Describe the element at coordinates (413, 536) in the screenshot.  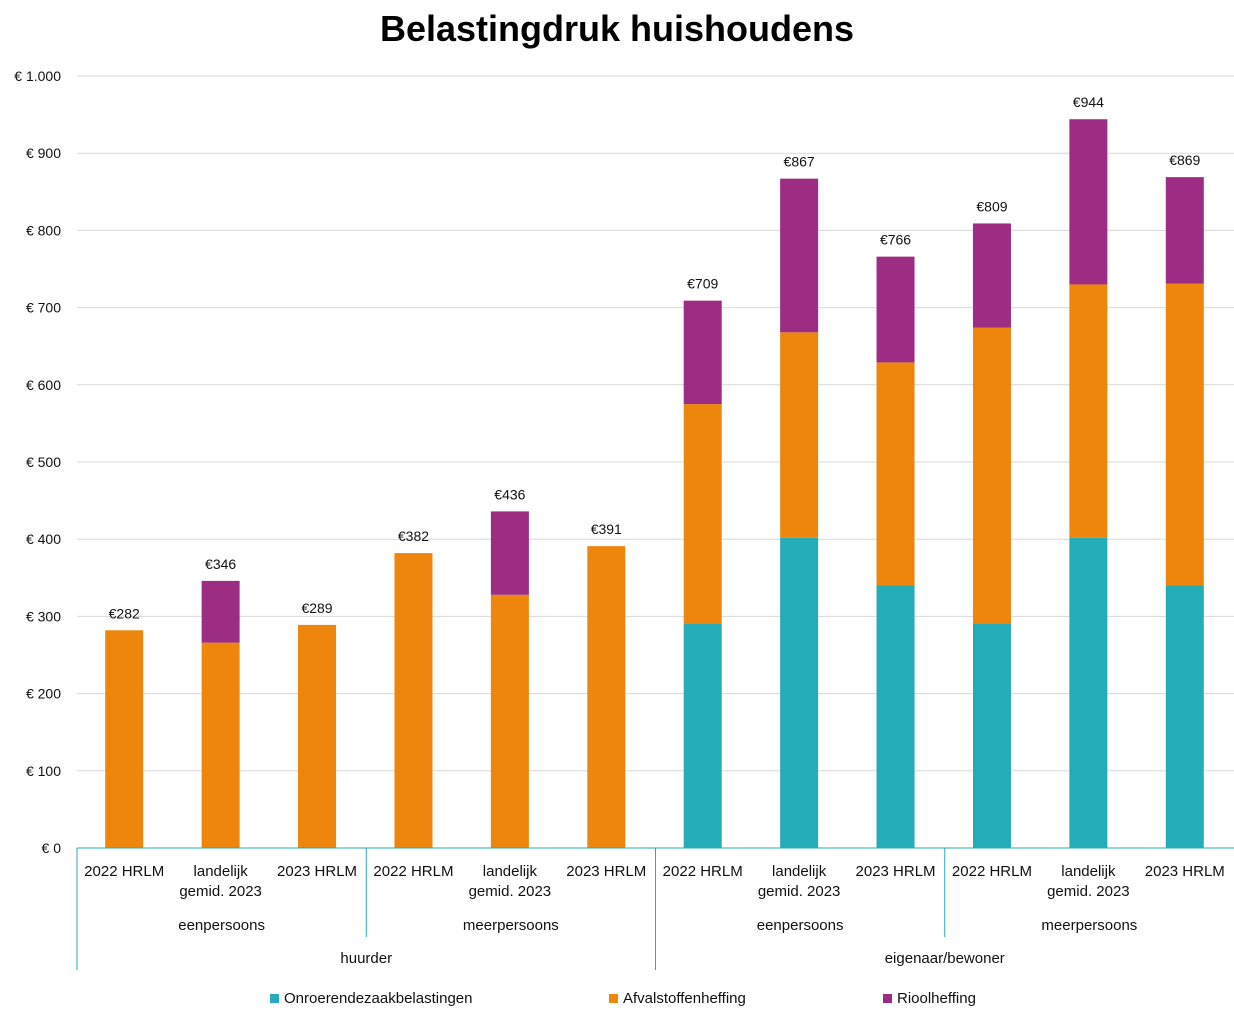
I see `bar-total-label: €382` at that location.